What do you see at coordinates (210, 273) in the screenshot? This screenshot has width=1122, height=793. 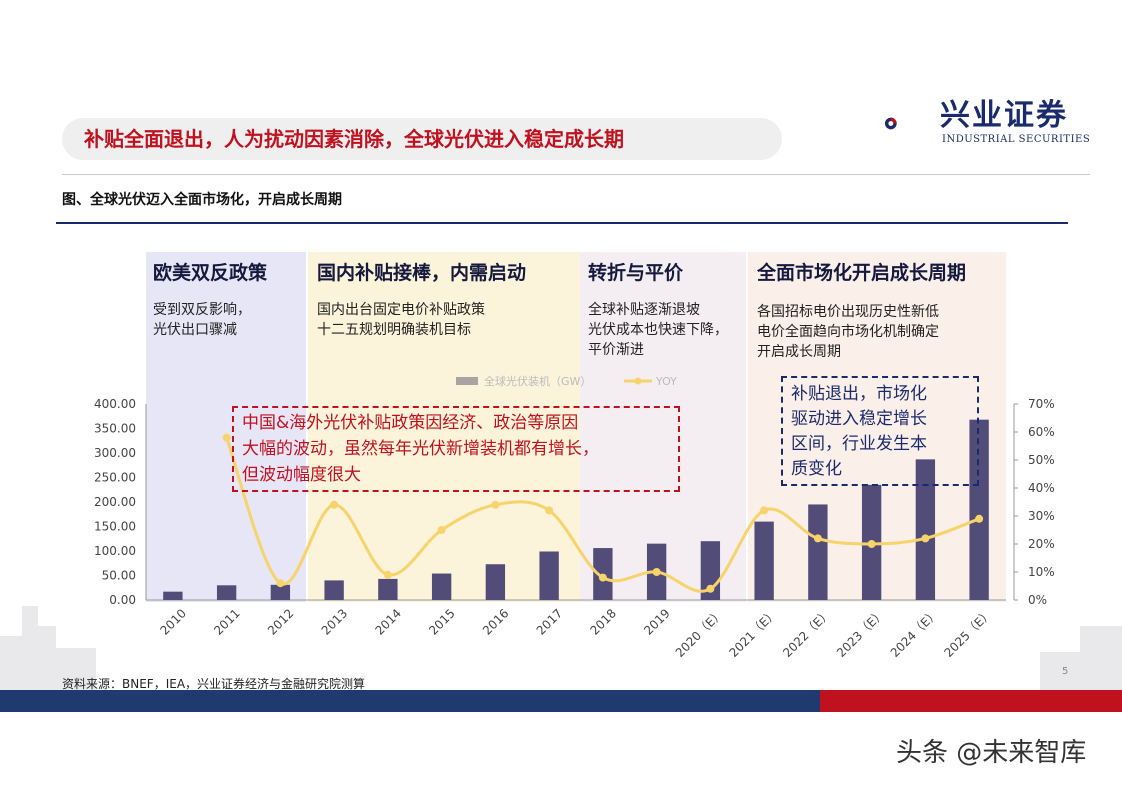 I see `phase-title-1: 欧美双反政策` at bounding box center [210, 273].